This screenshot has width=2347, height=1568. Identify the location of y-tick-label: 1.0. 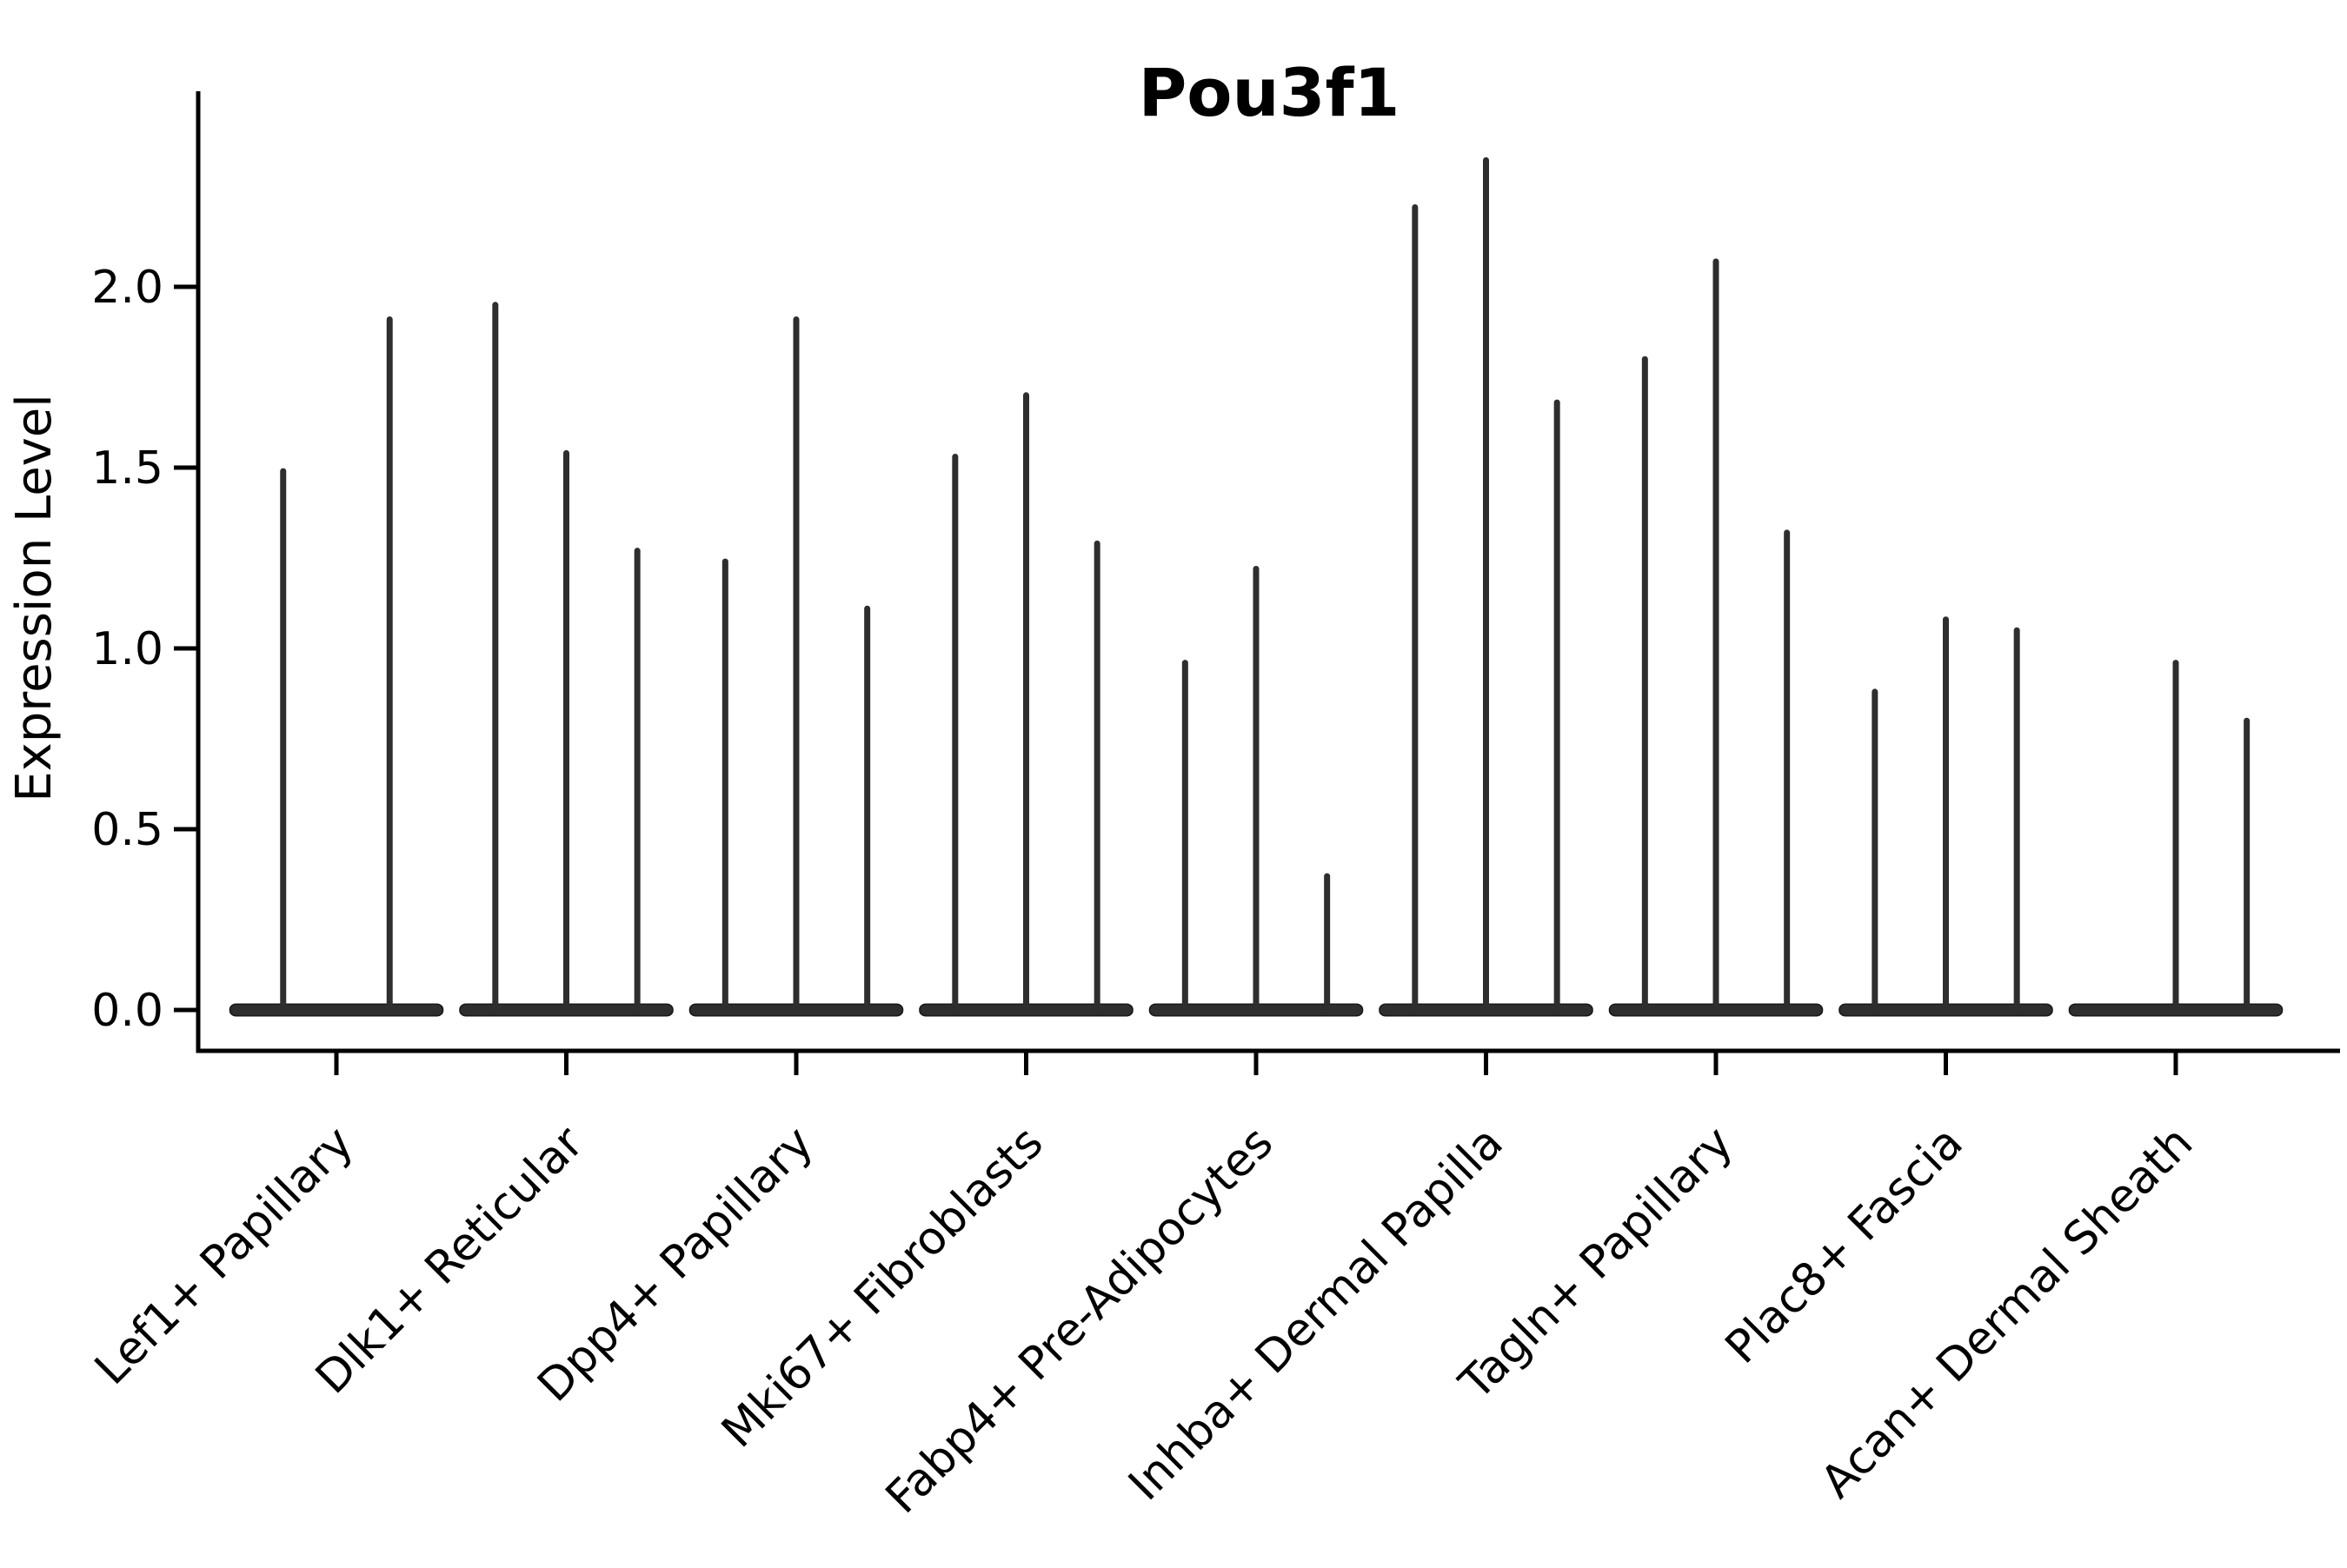
(127, 649).